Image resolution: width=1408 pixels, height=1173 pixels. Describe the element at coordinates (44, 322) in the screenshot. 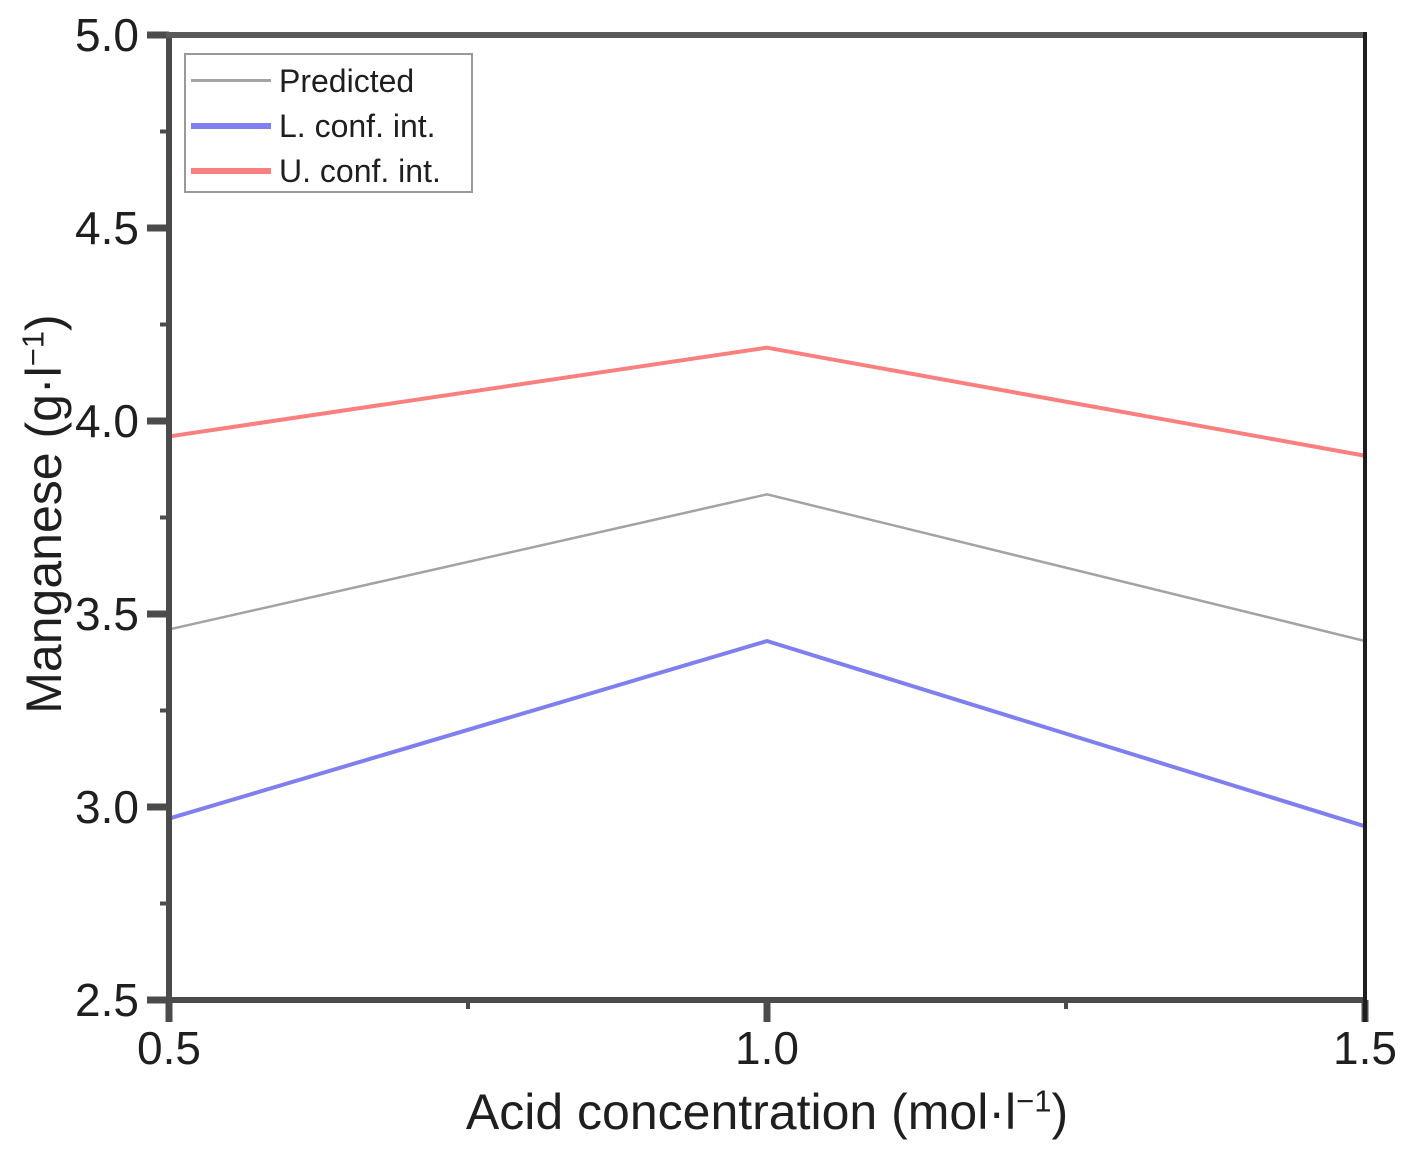

I see `y-axis-title-close: )` at that location.